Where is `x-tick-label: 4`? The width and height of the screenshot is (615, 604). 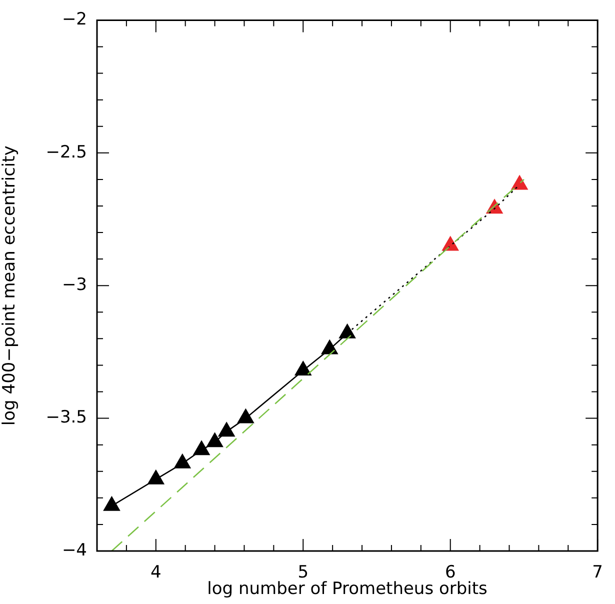
x-tick-label: 4 is located at coordinates (156, 572).